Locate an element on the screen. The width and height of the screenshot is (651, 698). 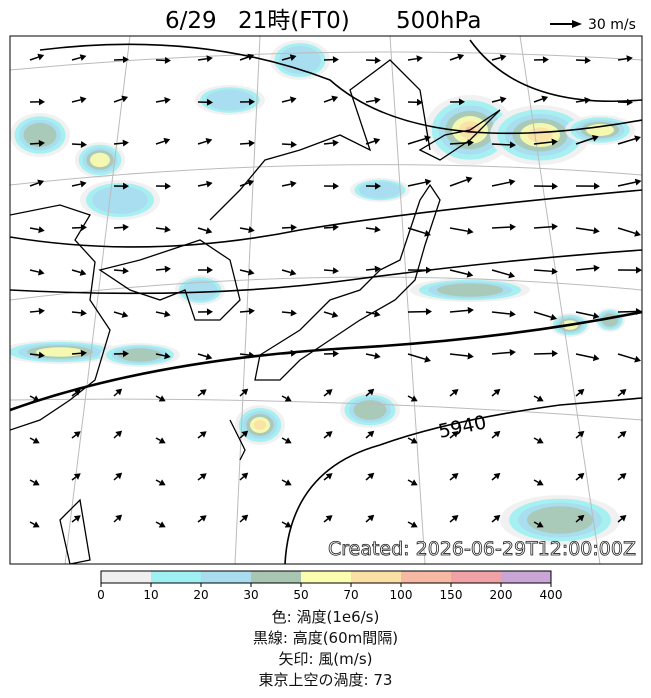
colorbar: 0 10 20 30 50 70 100 150 200 400 is located at coordinates (330, 585).